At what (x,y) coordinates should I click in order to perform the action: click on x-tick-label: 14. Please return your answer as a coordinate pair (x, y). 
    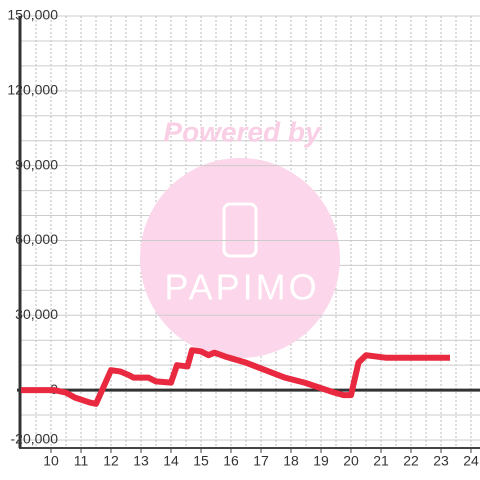
    Looking at the image, I should click on (171, 461).